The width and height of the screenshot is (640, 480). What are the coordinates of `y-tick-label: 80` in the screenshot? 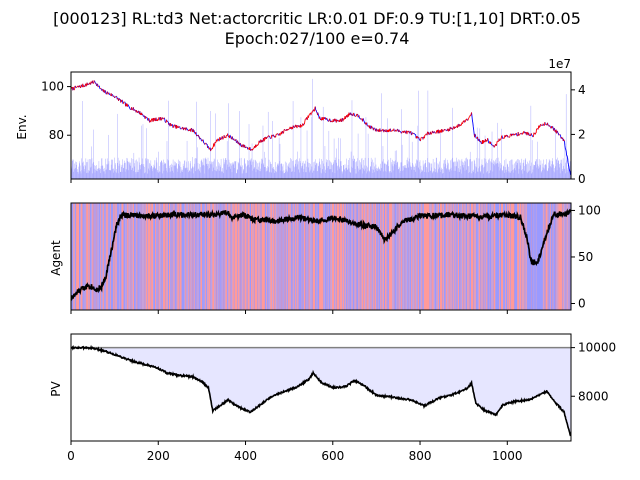 It's located at (56, 135).